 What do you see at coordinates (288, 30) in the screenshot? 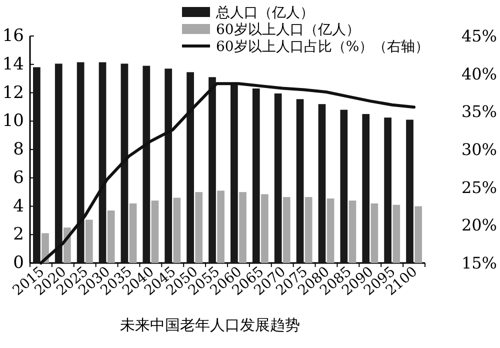
I see `legend-label: 60岁以上人口（亿人）` at bounding box center [288, 30].